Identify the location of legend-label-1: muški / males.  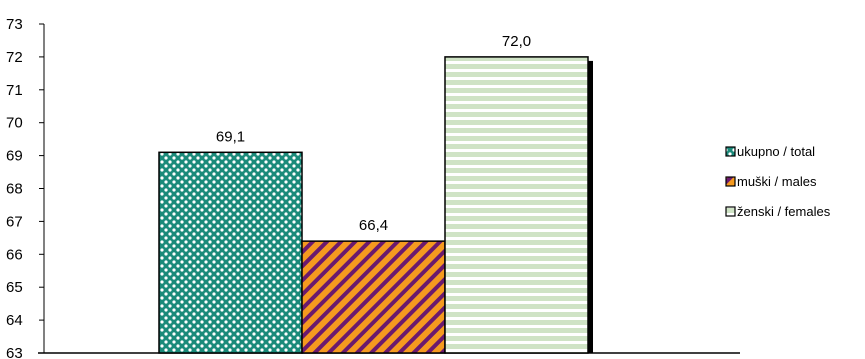
(777, 181).